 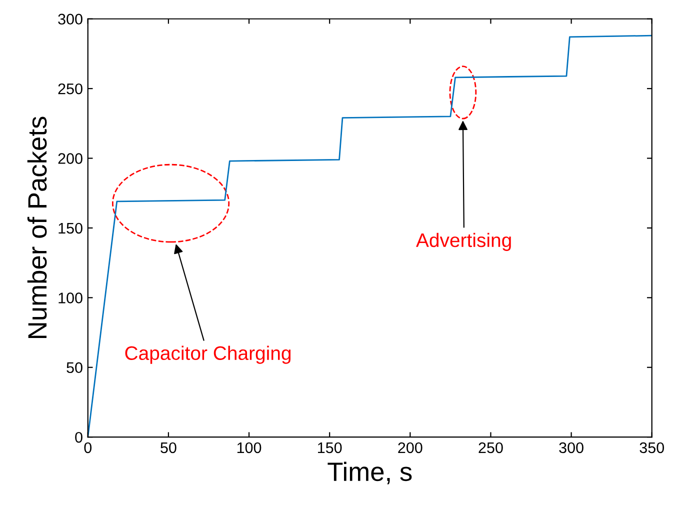 What do you see at coordinates (74, 368) in the screenshot?
I see `y-tick-label: 50` at bounding box center [74, 368].